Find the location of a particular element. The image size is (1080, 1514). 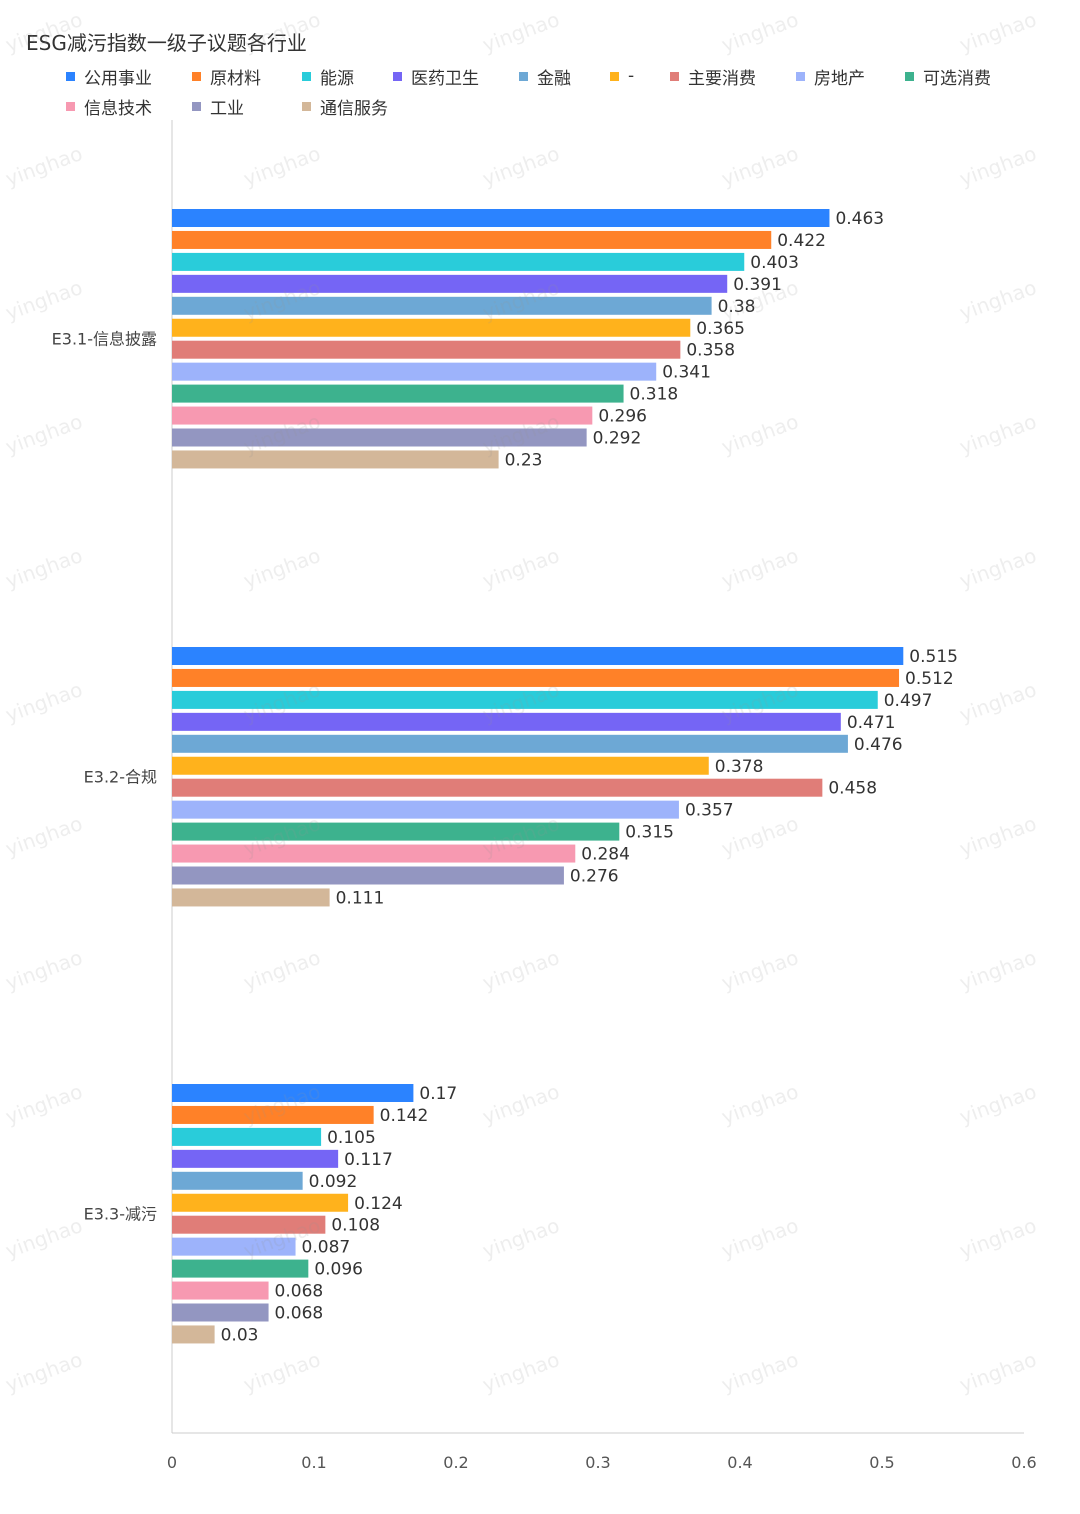

data-label: 0.38 is located at coordinates (737, 307).